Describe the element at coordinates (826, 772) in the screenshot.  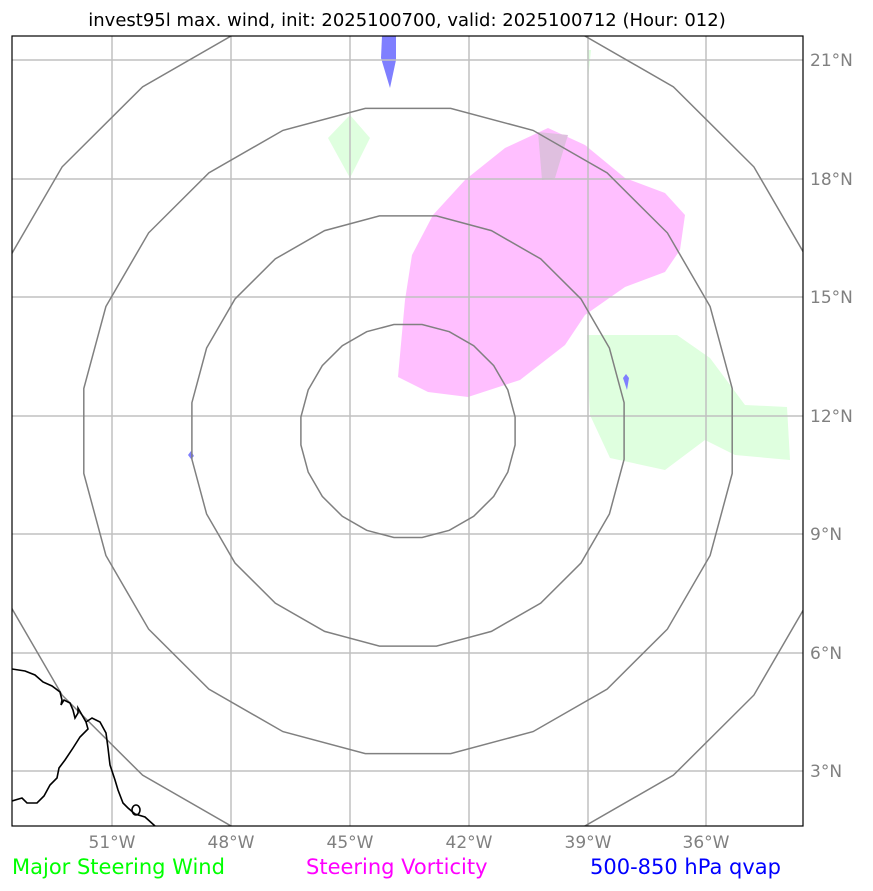
I see `lat-tick: 3°N` at that location.